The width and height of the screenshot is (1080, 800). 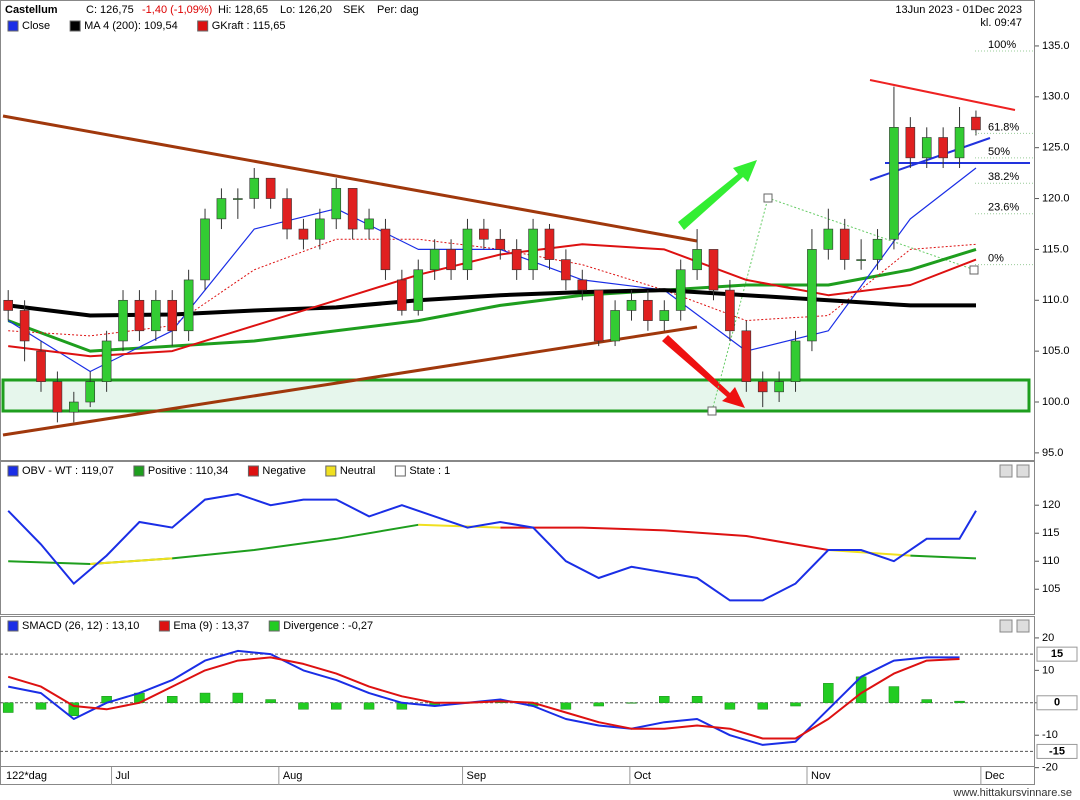 I want to click on x-tick-label: Sep, so click(x=477, y=776).